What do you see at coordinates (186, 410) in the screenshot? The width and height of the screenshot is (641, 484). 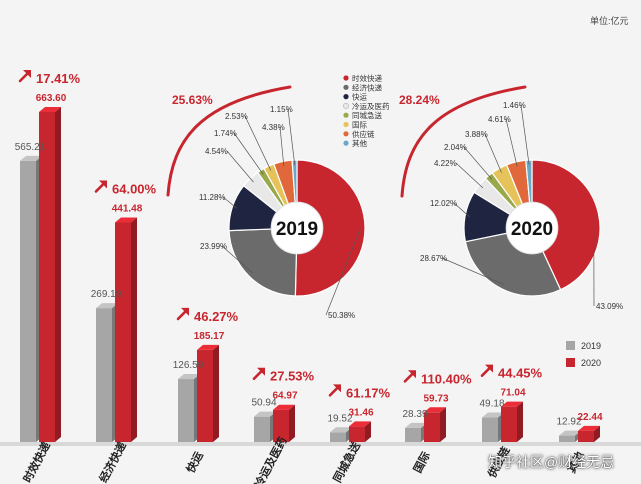 I see `bar-2019-2-front` at bounding box center [186, 410].